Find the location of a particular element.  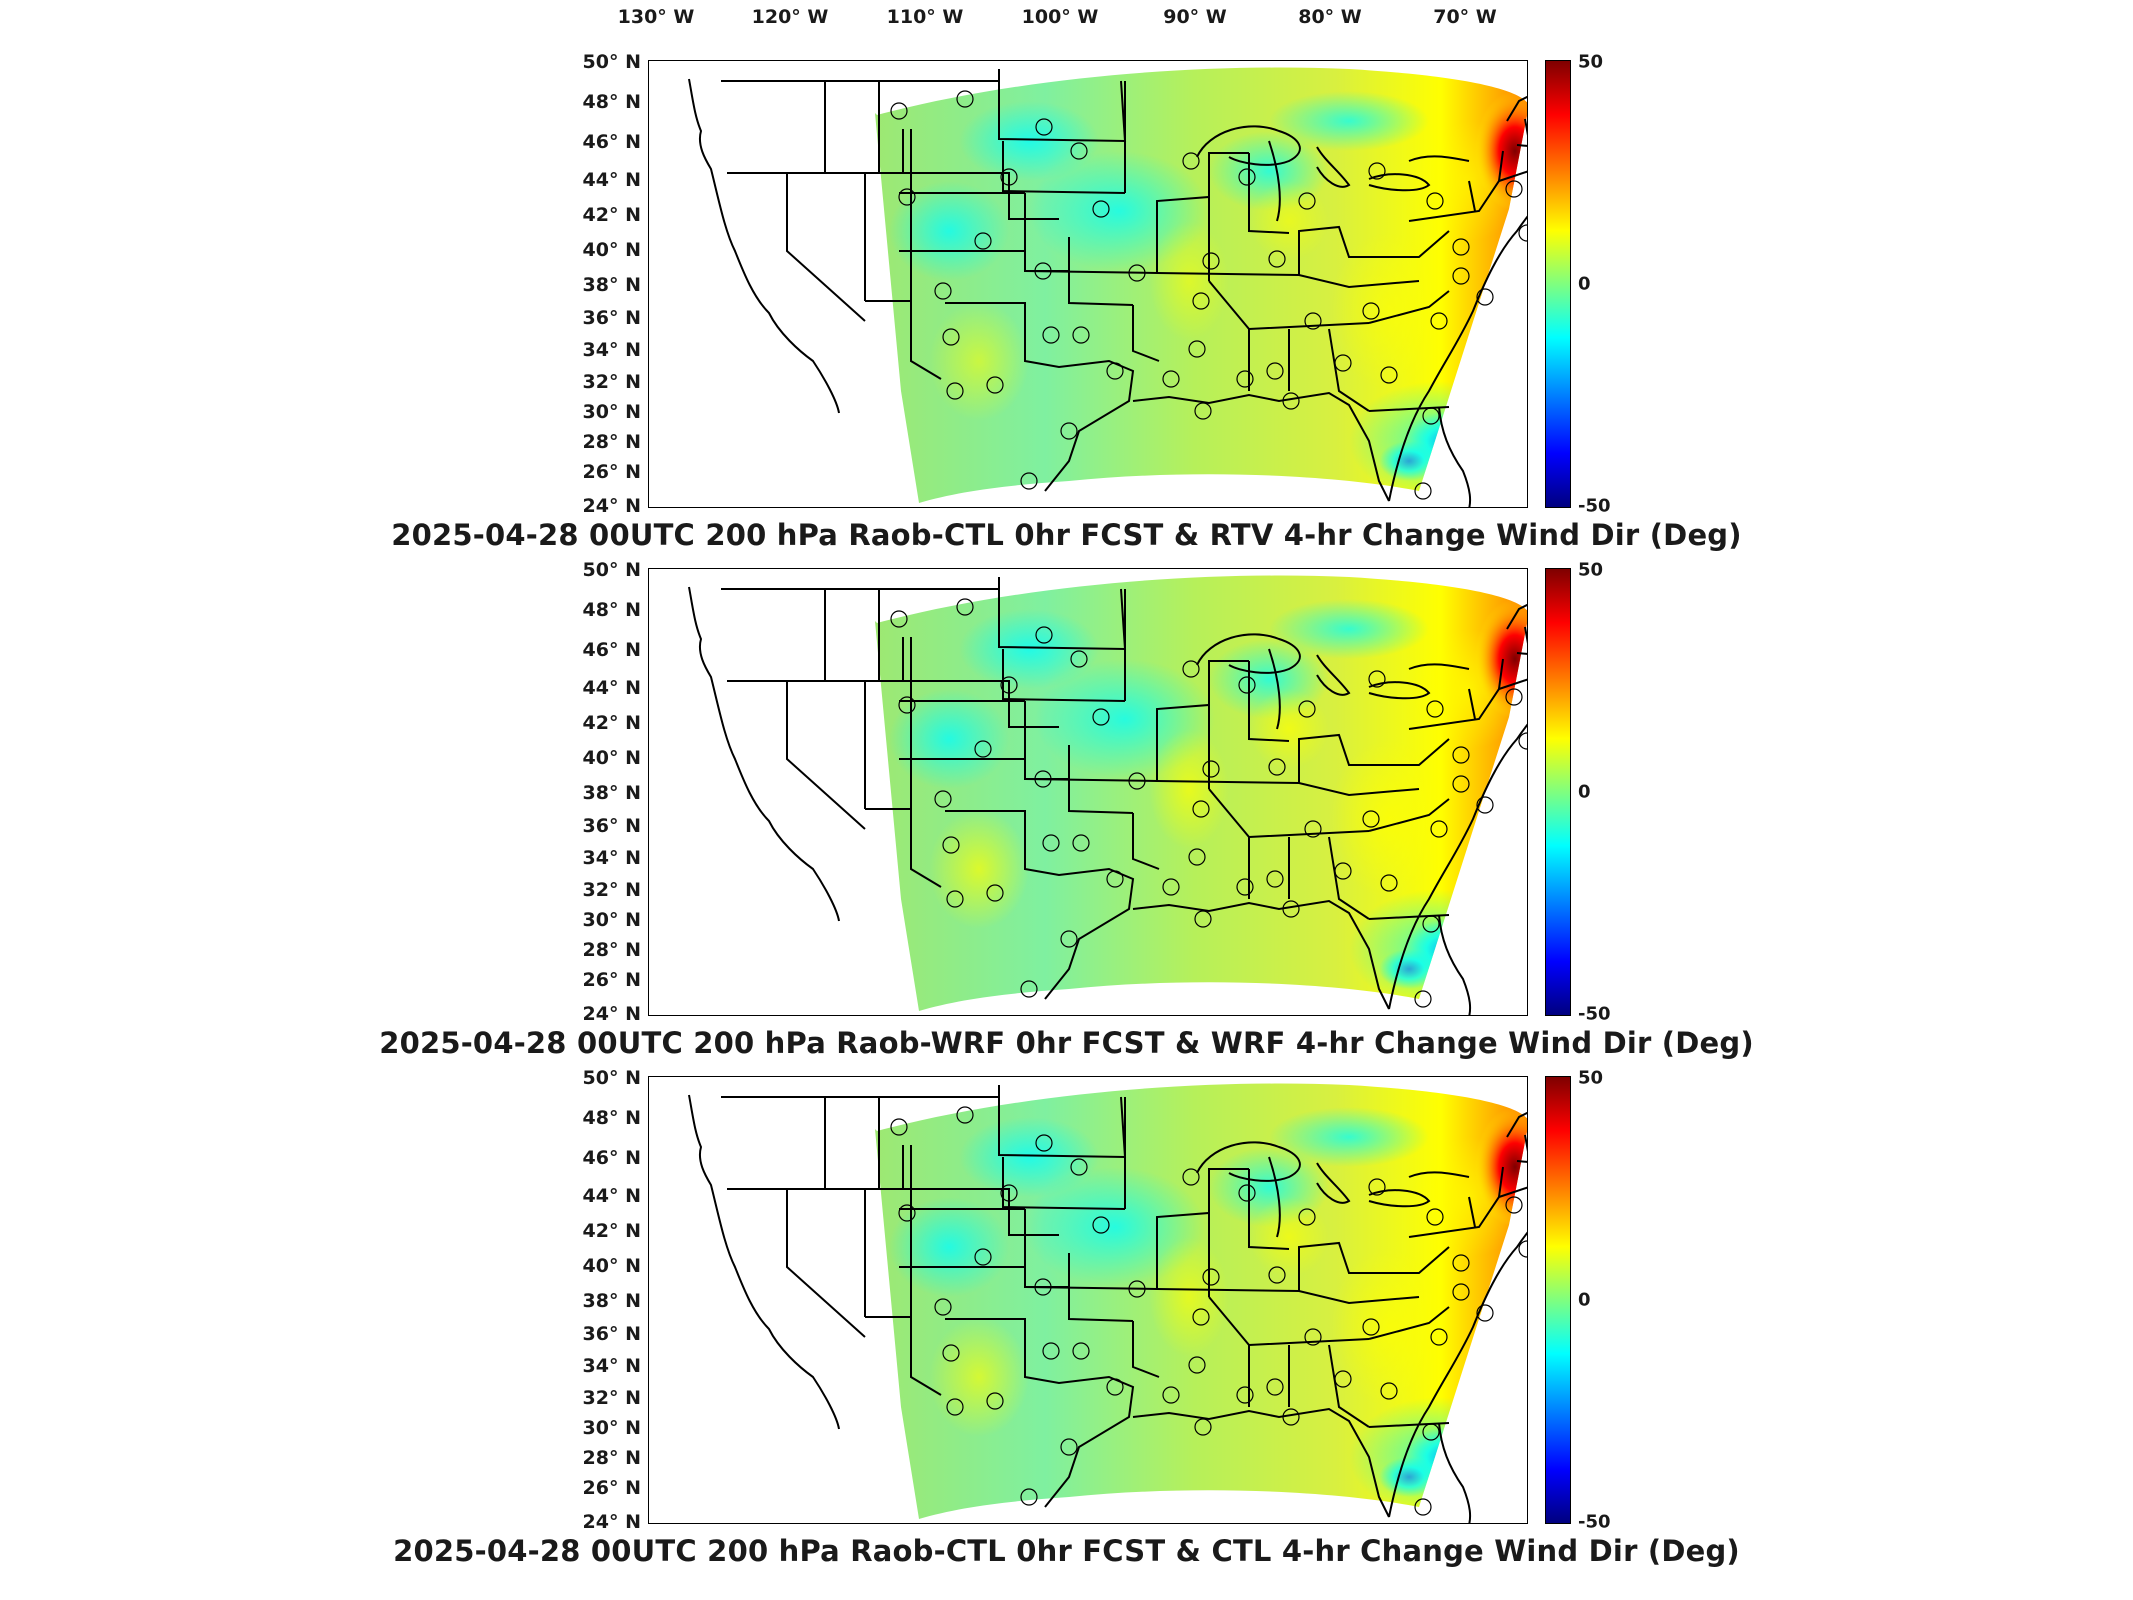

lat-label-9: 32° N is located at coordinates (611, 382).